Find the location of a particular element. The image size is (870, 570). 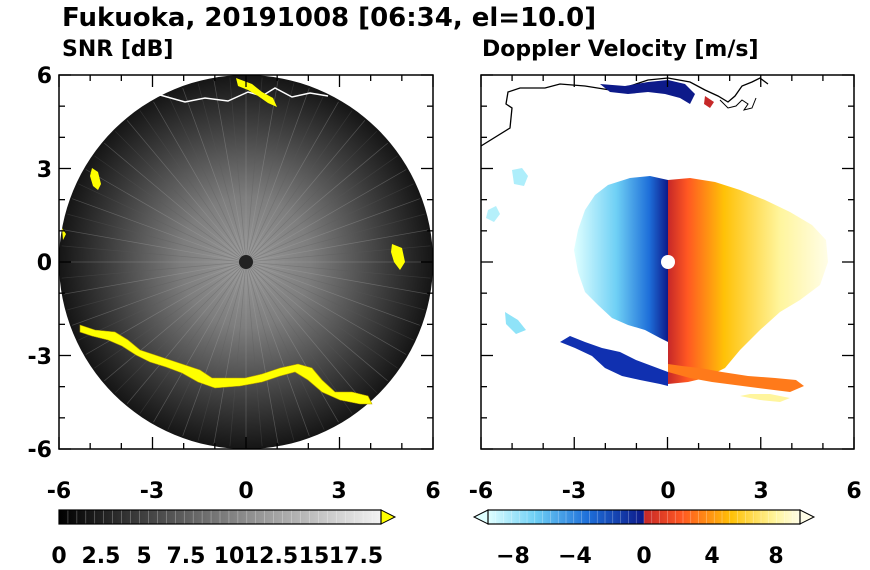

doppler-colorbar-extend-min-arrow is located at coordinates (480, 517).